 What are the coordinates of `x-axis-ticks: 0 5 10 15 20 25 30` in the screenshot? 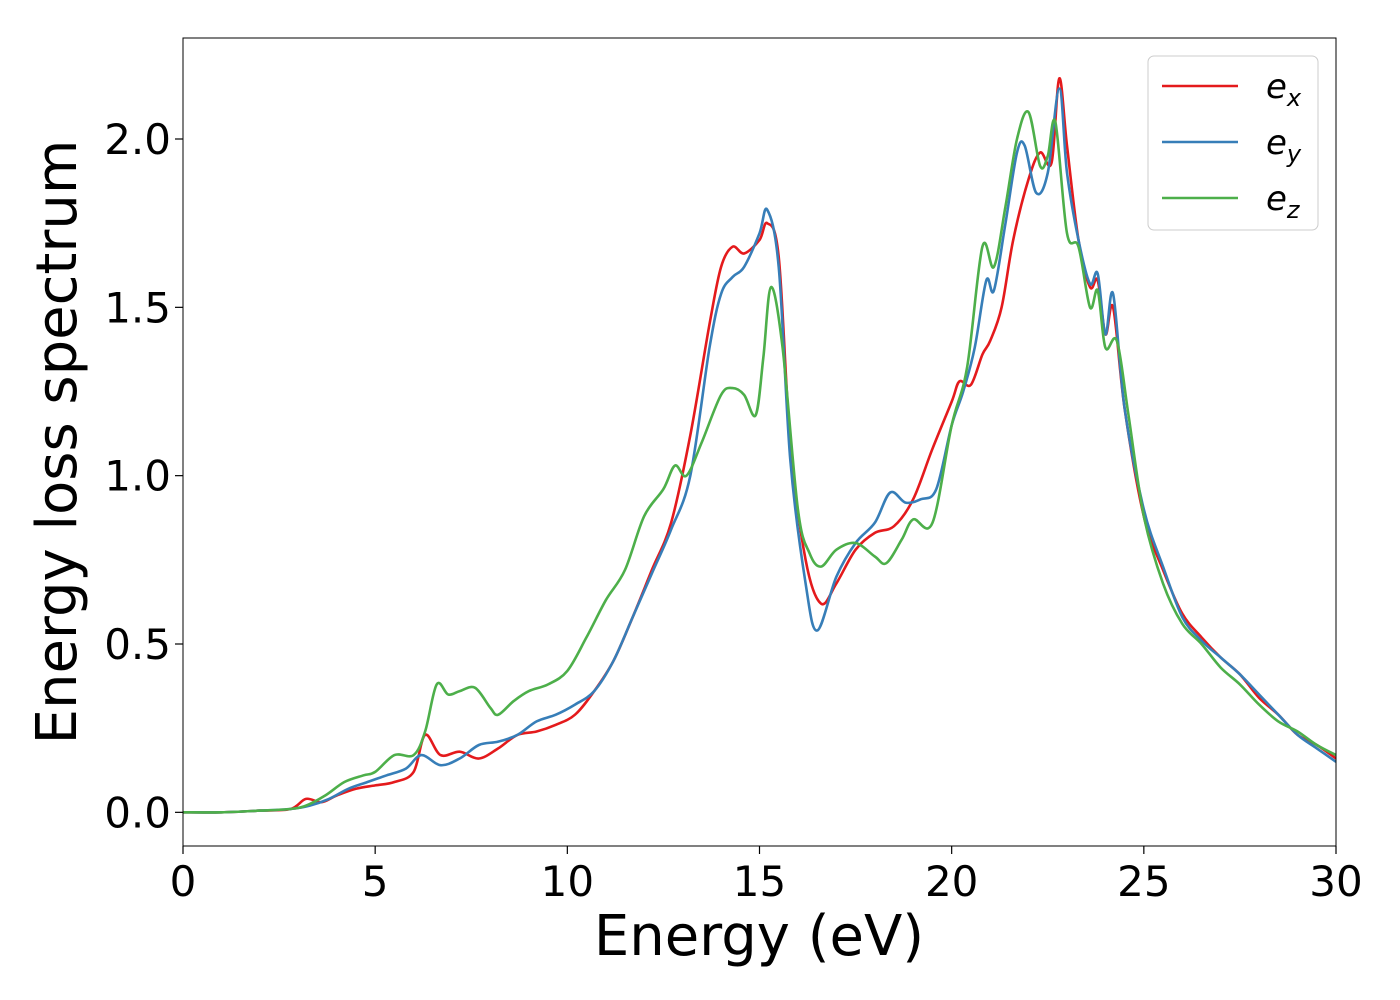 It's located at (766, 876).